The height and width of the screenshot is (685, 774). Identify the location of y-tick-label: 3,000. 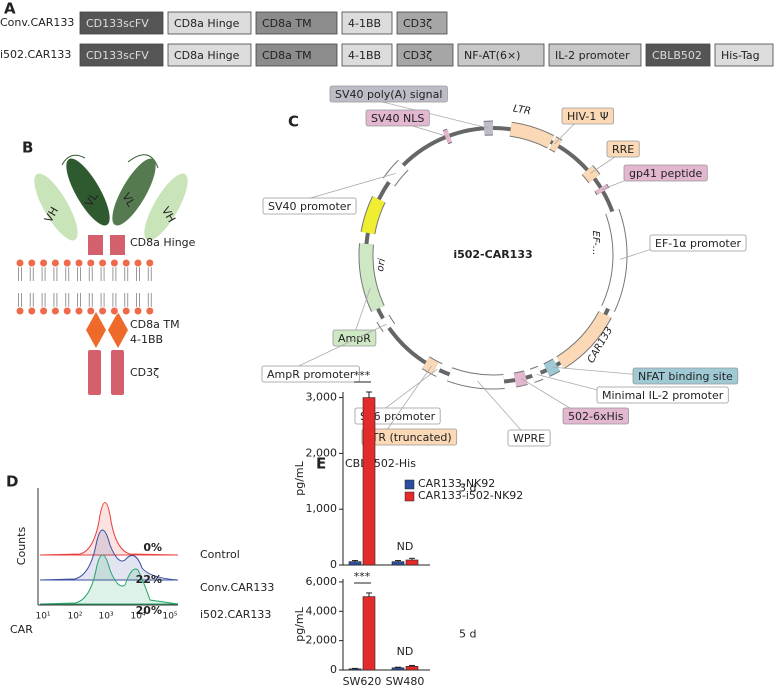
(322, 397).